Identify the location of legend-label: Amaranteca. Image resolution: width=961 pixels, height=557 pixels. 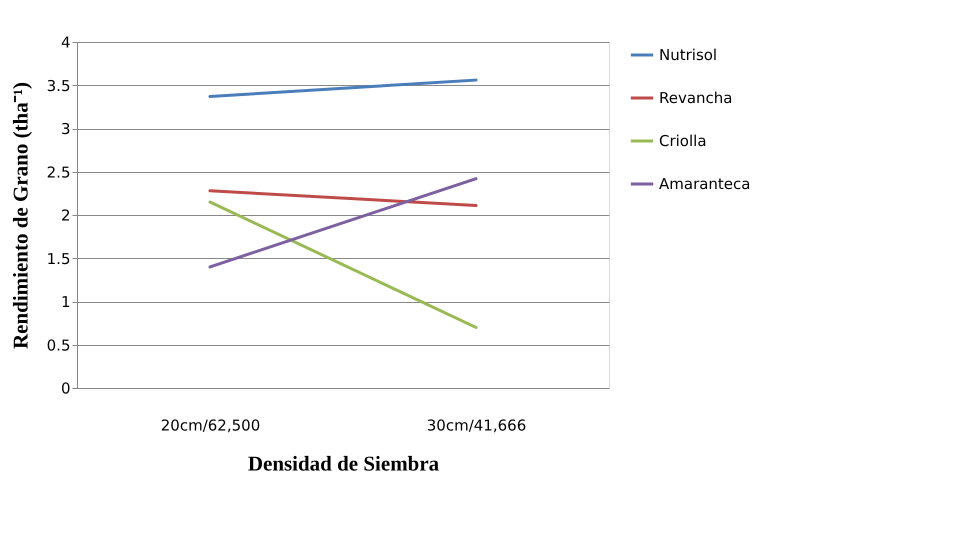
(704, 184).